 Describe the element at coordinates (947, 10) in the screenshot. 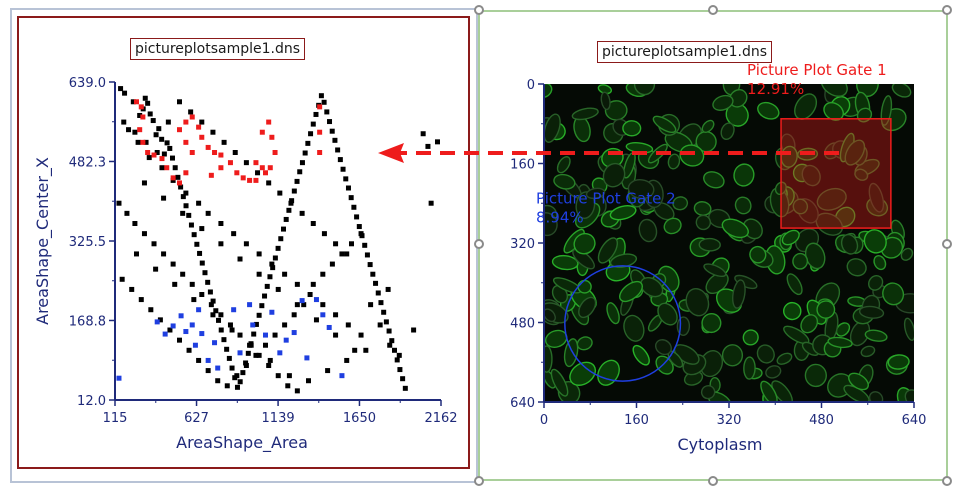

I see `resize-handle-top-right` at that location.